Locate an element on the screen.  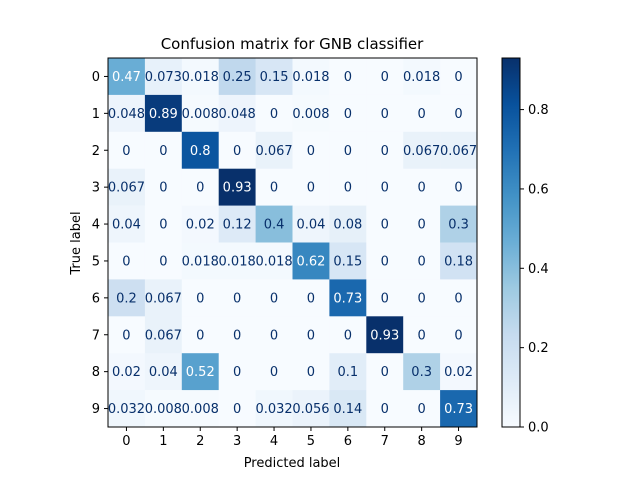
colorbar-tick-label: 0.2 is located at coordinates (538, 348).